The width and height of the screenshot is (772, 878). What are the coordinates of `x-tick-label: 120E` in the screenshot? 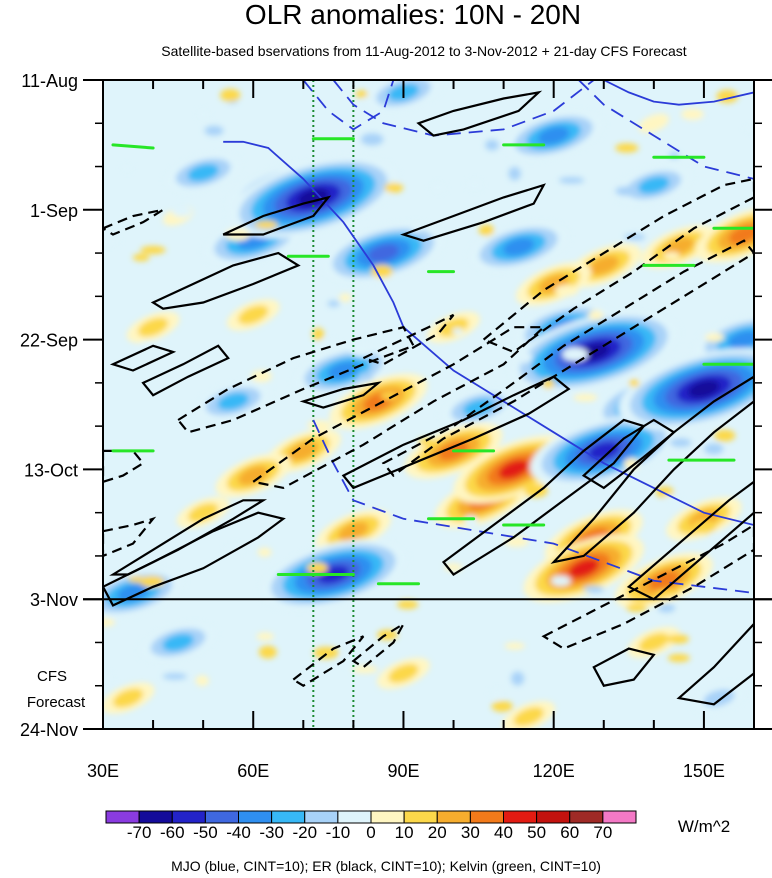 It's located at (554, 771).